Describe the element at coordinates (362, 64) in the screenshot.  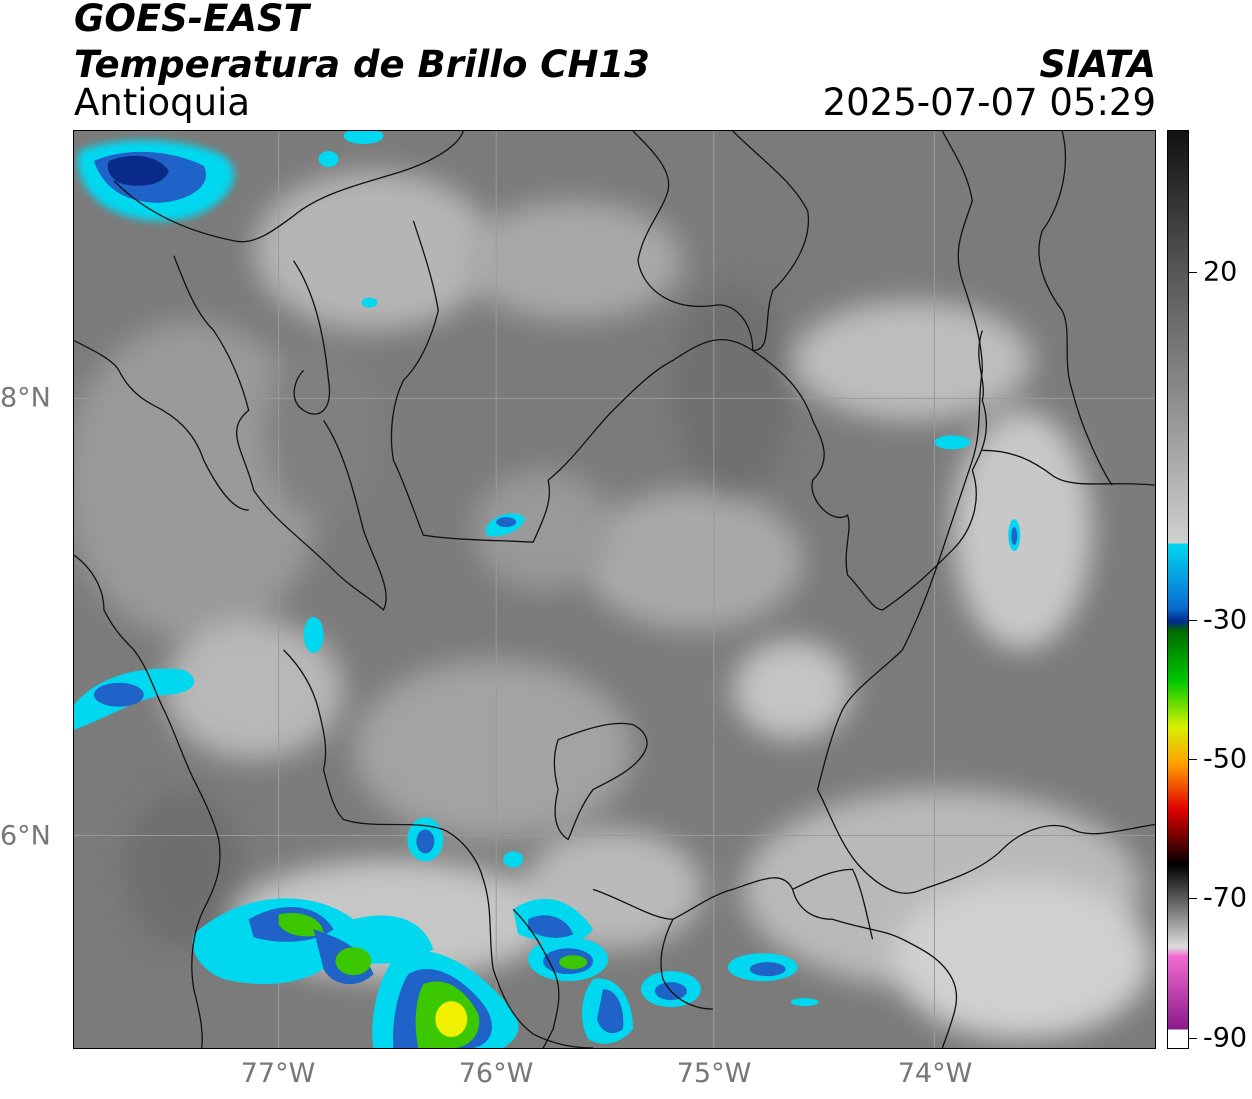
I see `title-product: Temperatura de Brillo CH13` at that location.